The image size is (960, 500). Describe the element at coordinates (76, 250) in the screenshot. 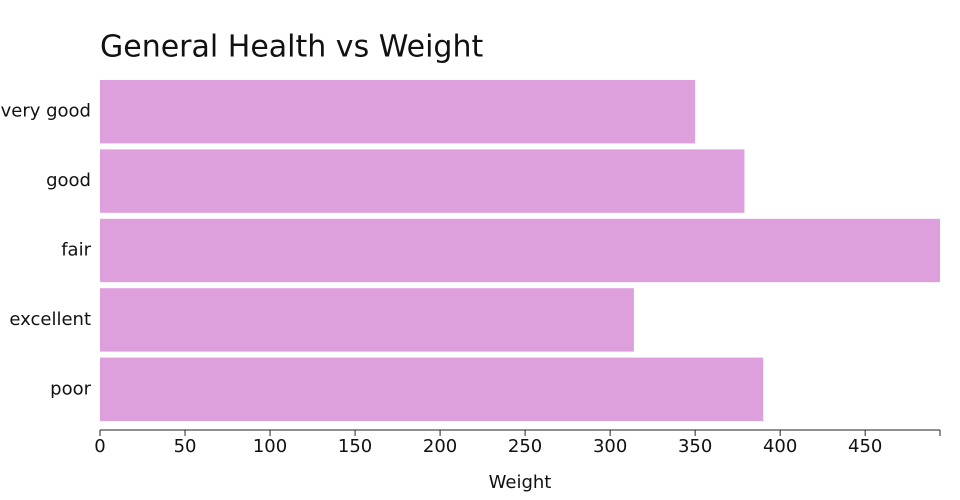

I see `y-tick-label: fair` at that location.